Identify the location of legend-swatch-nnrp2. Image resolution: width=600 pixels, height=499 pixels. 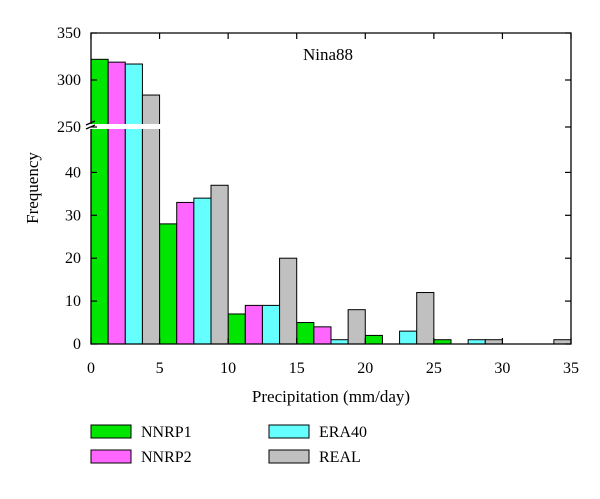
(111, 456).